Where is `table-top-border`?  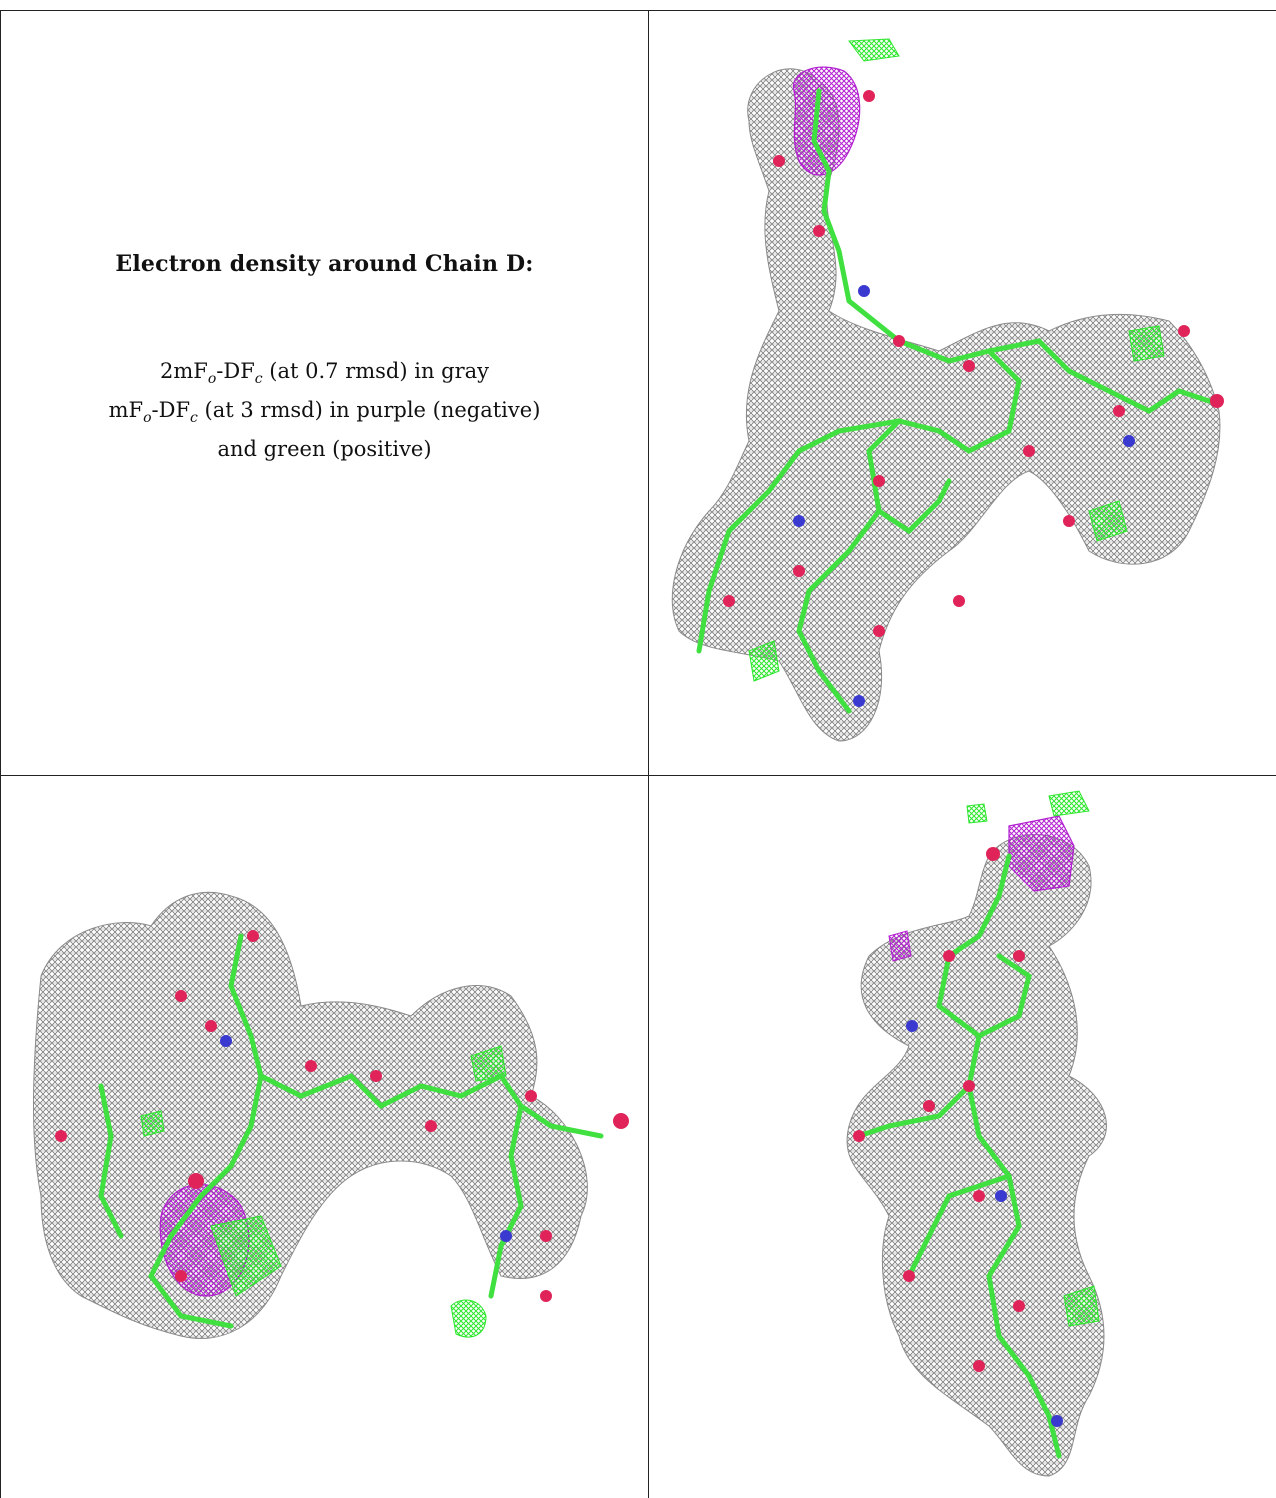
table-top-border is located at coordinates (638, 10).